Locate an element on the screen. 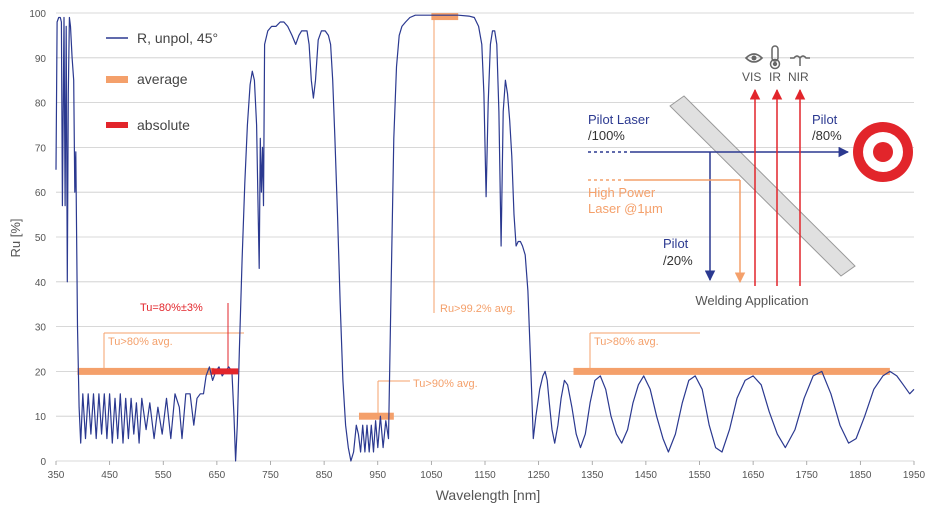 This screenshot has width=934, height=505. wave-icon is located at coordinates (800, 60).